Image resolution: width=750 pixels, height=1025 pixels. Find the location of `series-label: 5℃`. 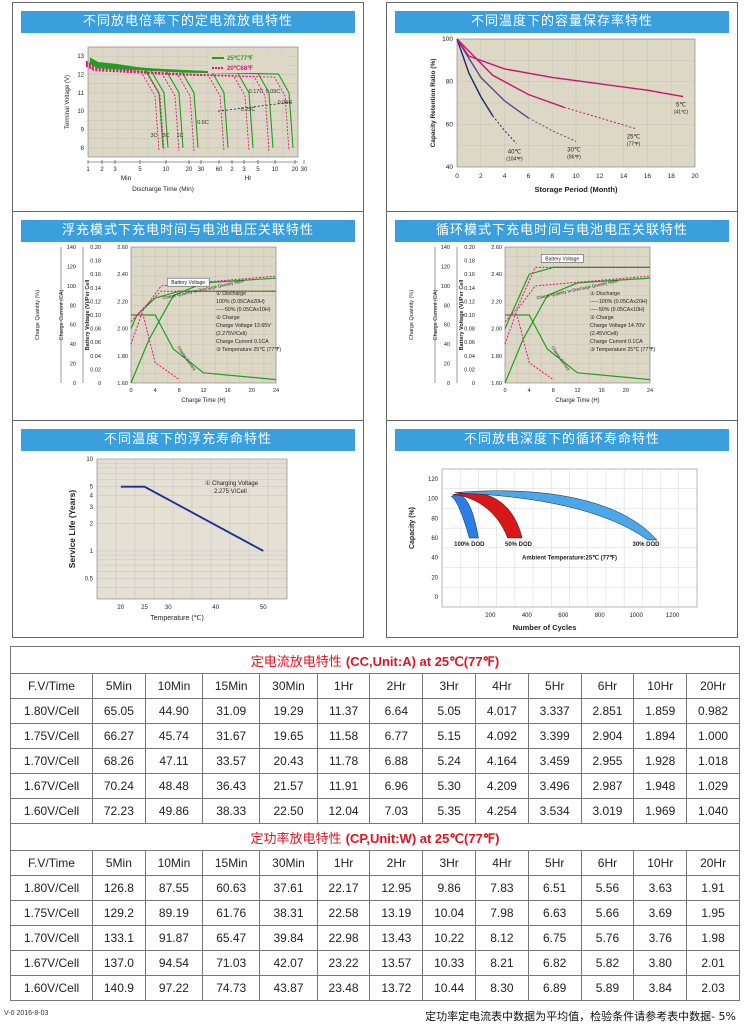

series-label: 5℃ is located at coordinates (681, 106).